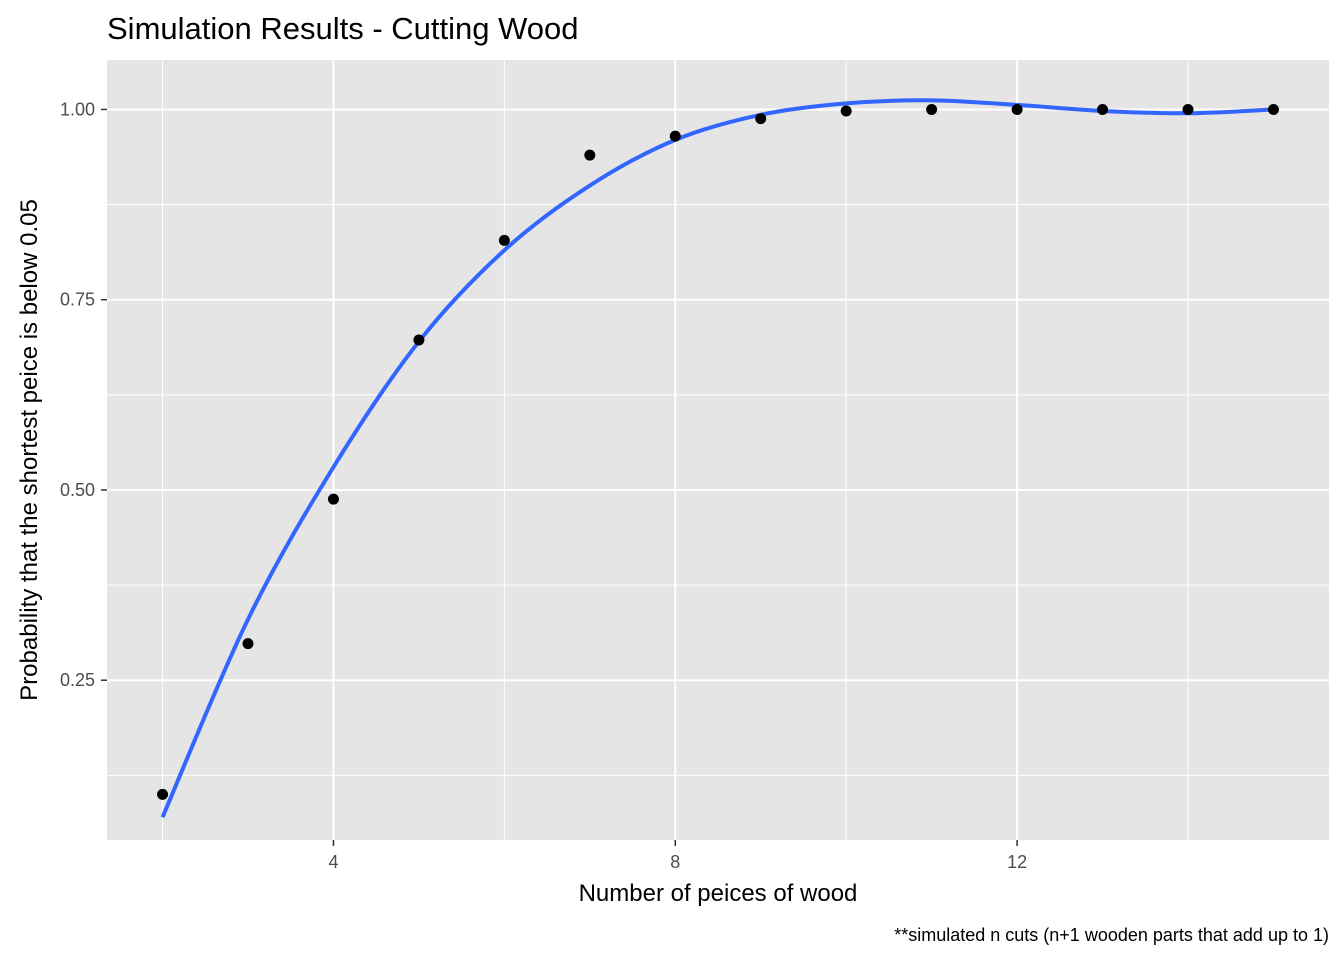  Describe the element at coordinates (77, 300) in the screenshot. I see `y-tick-label: 0.75` at that location.